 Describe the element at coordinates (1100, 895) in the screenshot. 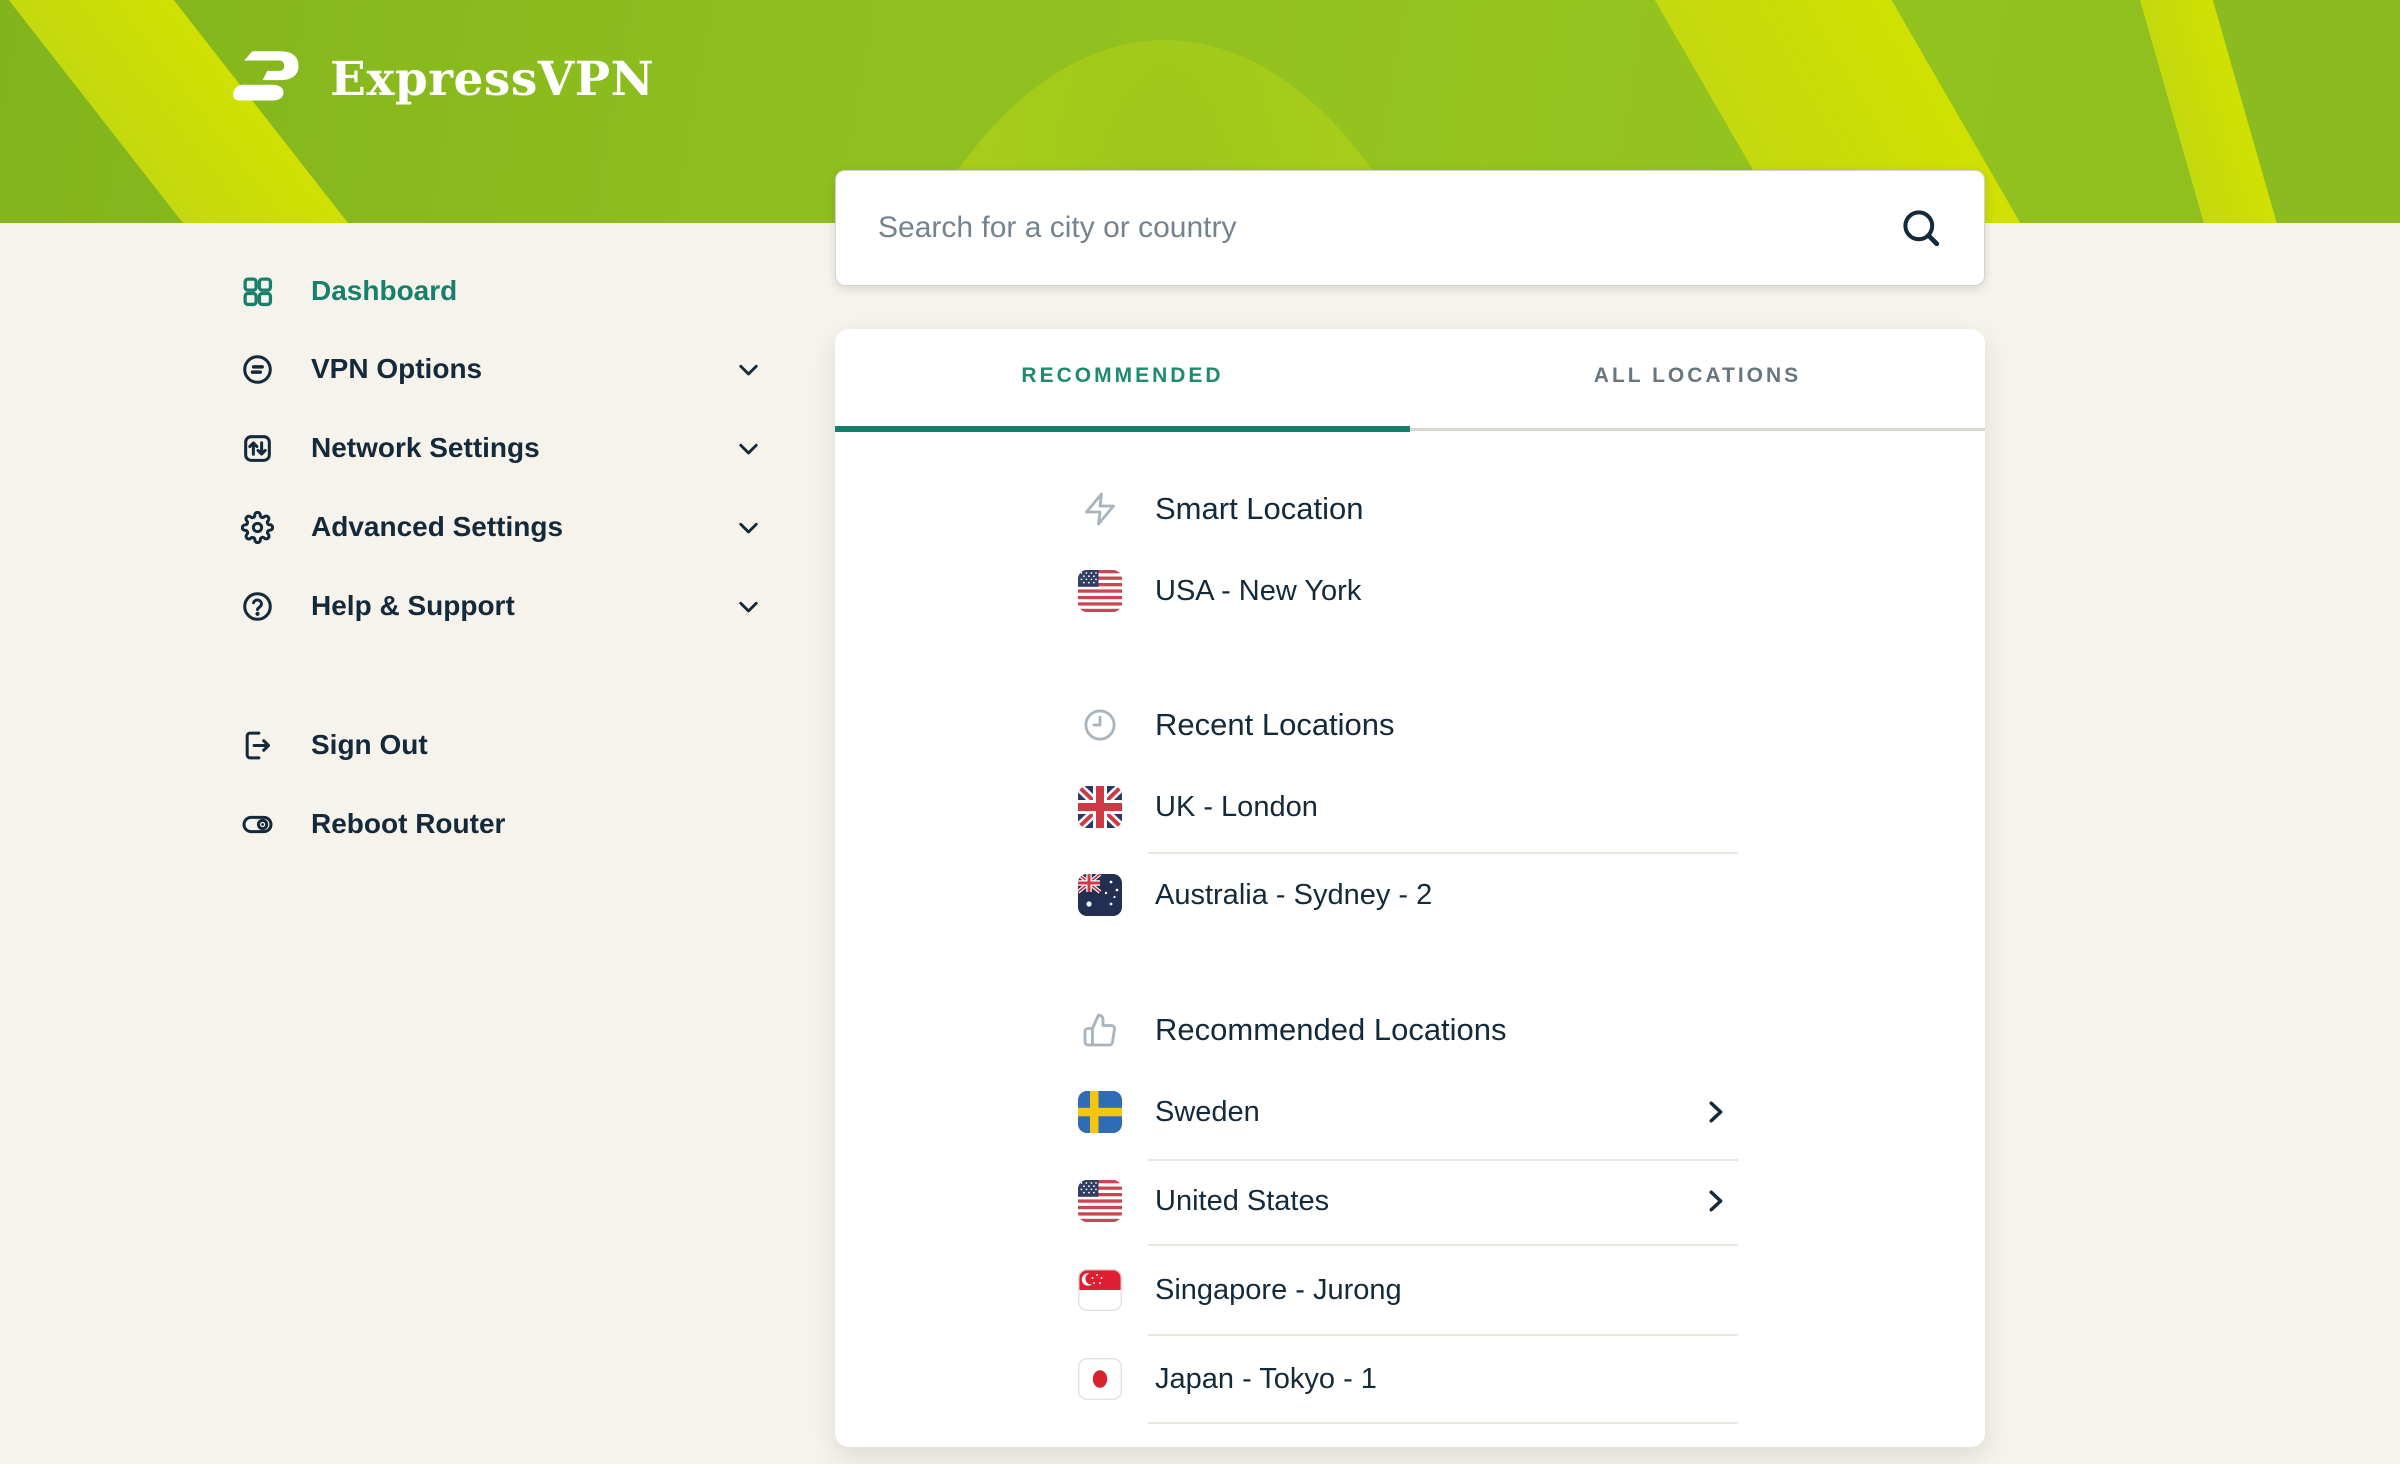

I see `flag-au-icon` at that location.